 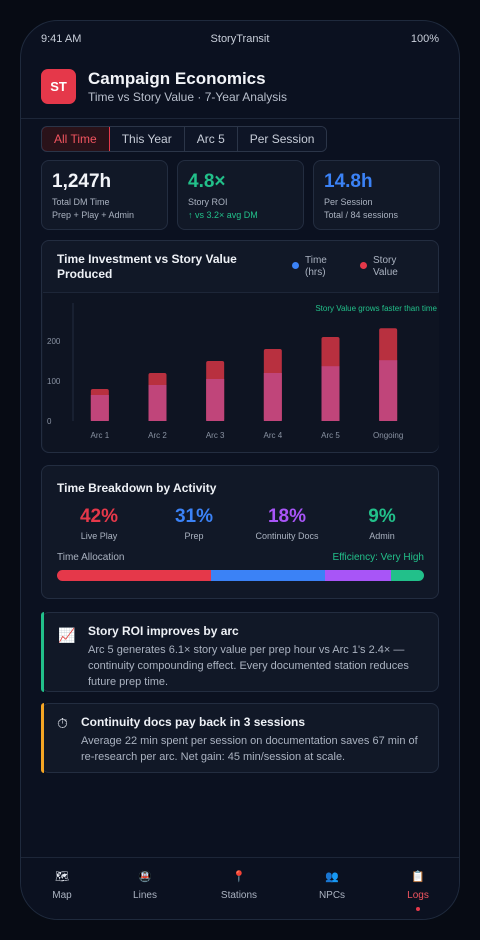 I want to click on nav-label: NPCs, so click(x=332, y=895).